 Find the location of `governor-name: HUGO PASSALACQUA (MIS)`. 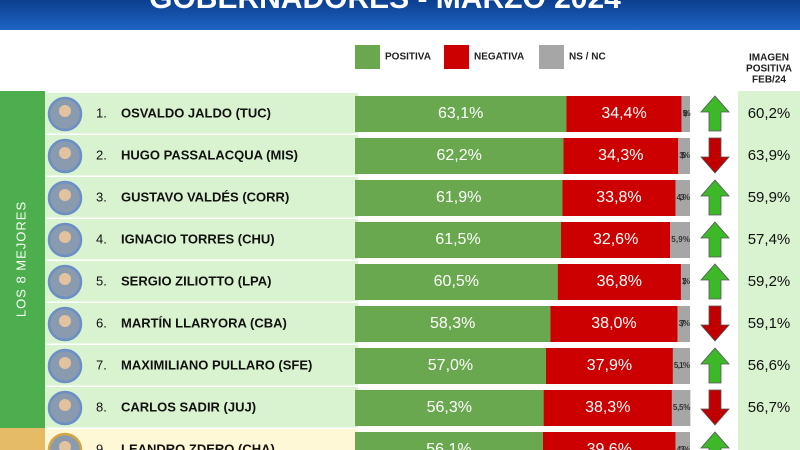

governor-name: HUGO PASSALACQUA (MIS) is located at coordinates (209, 154).